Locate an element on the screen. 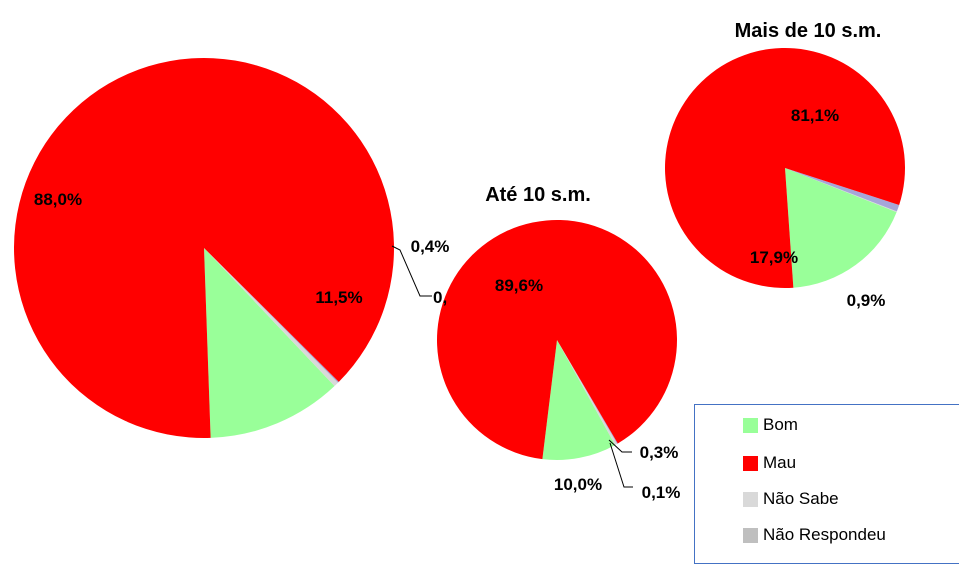 Image resolution: width=959 pixels, height=564 pixels. legend-swatch-nao-sabe is located at coordinates (750, 499).